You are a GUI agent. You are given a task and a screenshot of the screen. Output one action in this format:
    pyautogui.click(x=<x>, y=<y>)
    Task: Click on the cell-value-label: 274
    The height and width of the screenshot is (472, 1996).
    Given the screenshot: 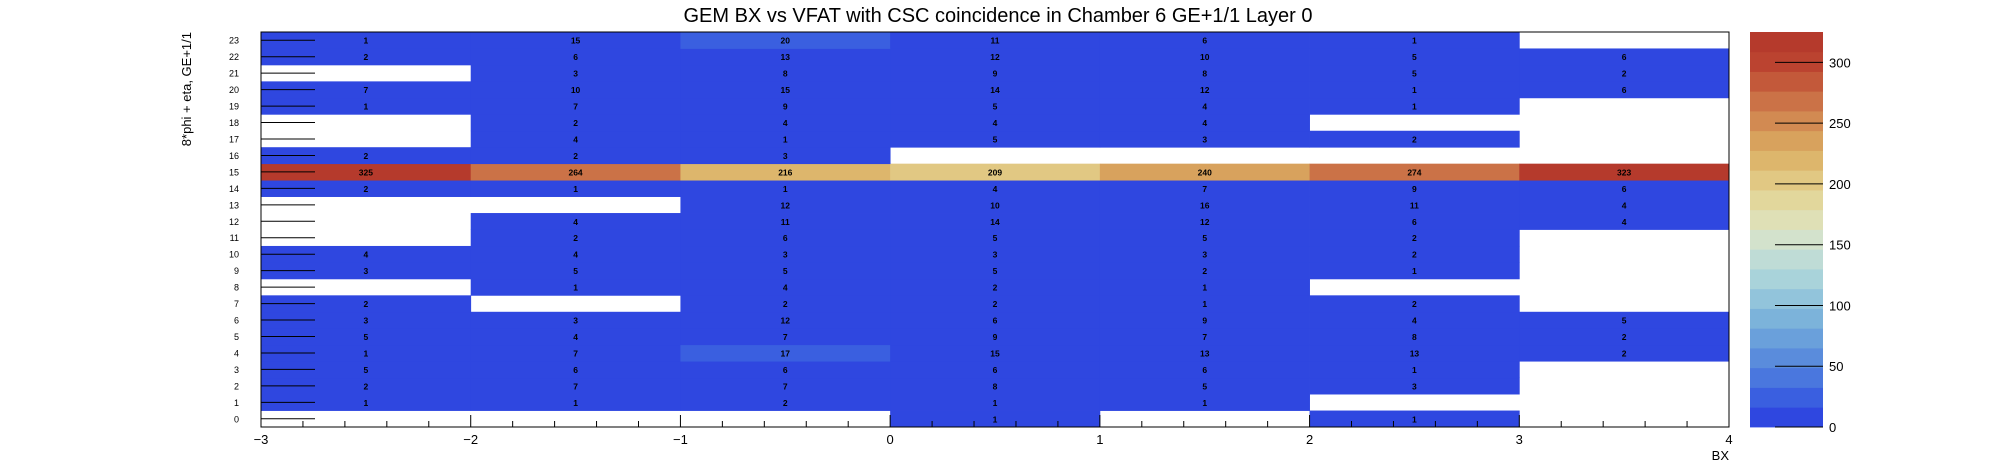 What is the action you would take?
    pyautogui.click(x=1414, y=172)
    